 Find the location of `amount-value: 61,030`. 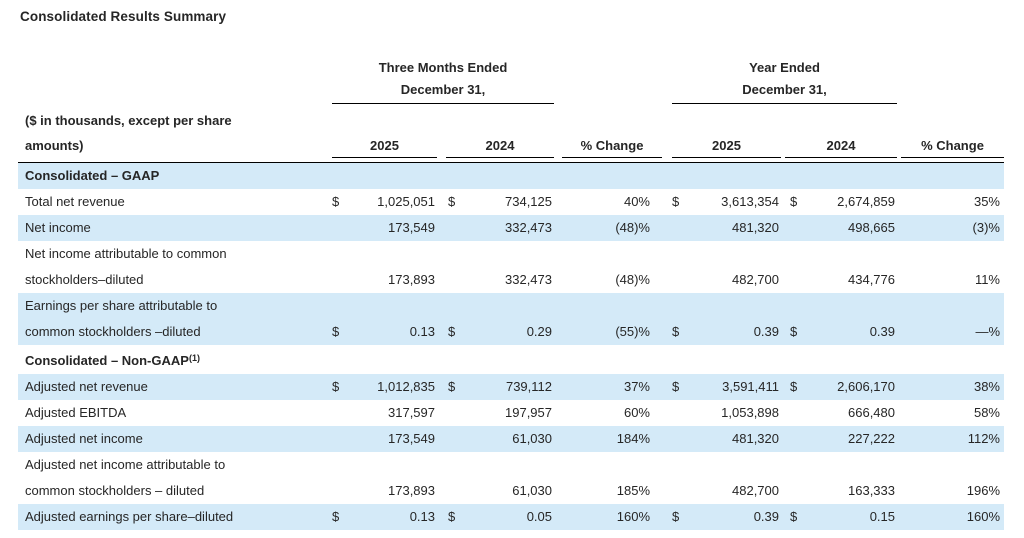

amount-value: 61,030 is located at coordinates (532, 438).